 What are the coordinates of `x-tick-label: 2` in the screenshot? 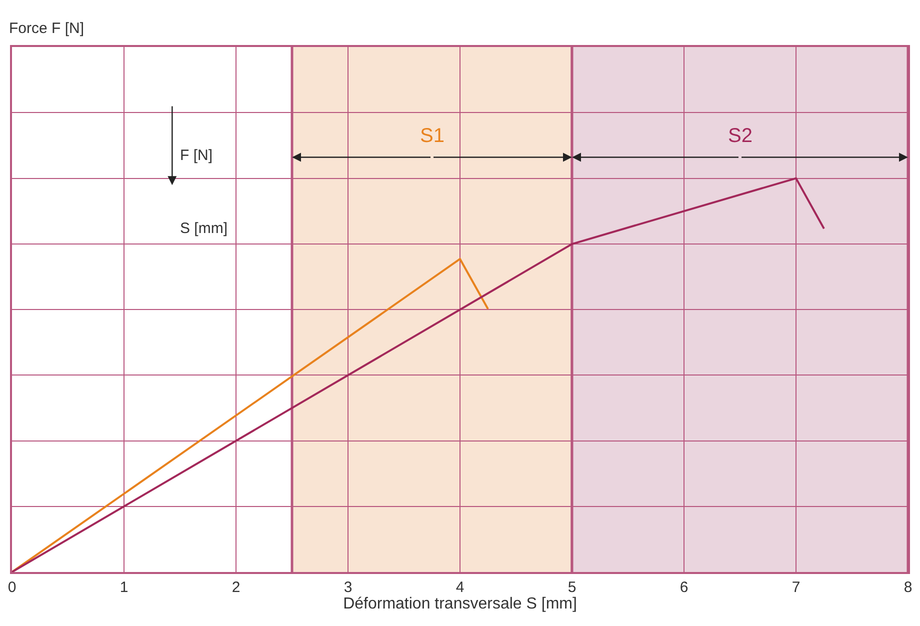 It's located at (236, 587).